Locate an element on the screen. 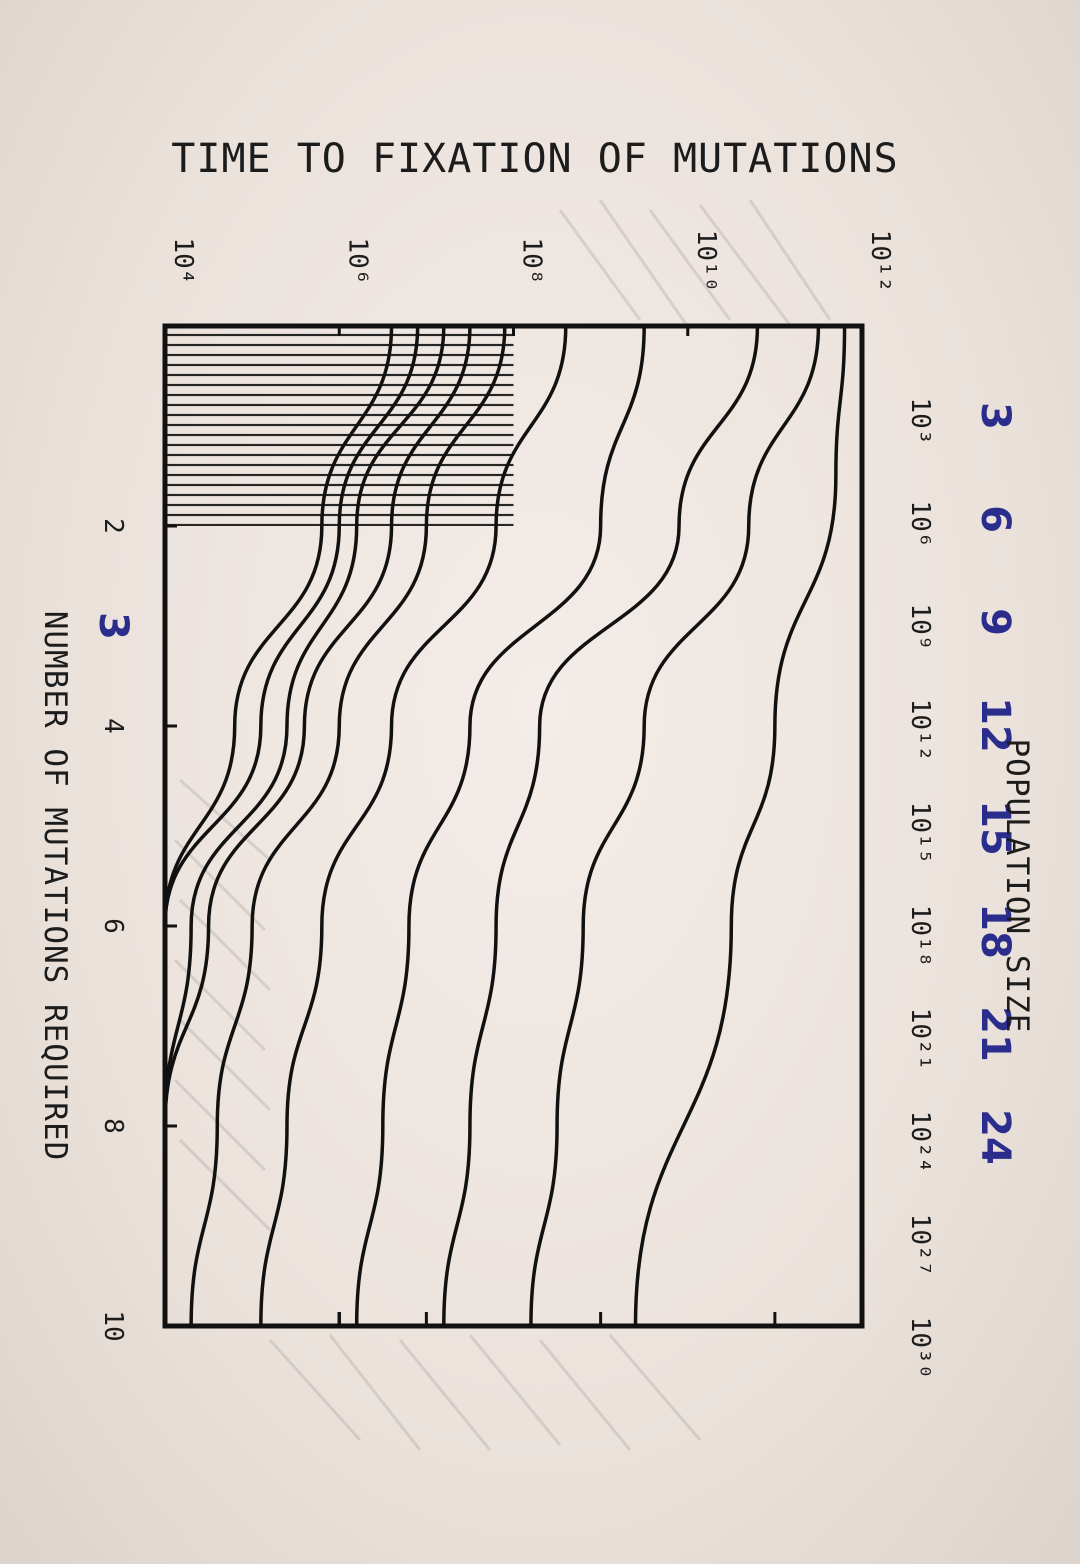 The height and width of the screenshot is (1564, 1080). y-tick-label: 10¹⁰ is located at coordinates (706, 261).